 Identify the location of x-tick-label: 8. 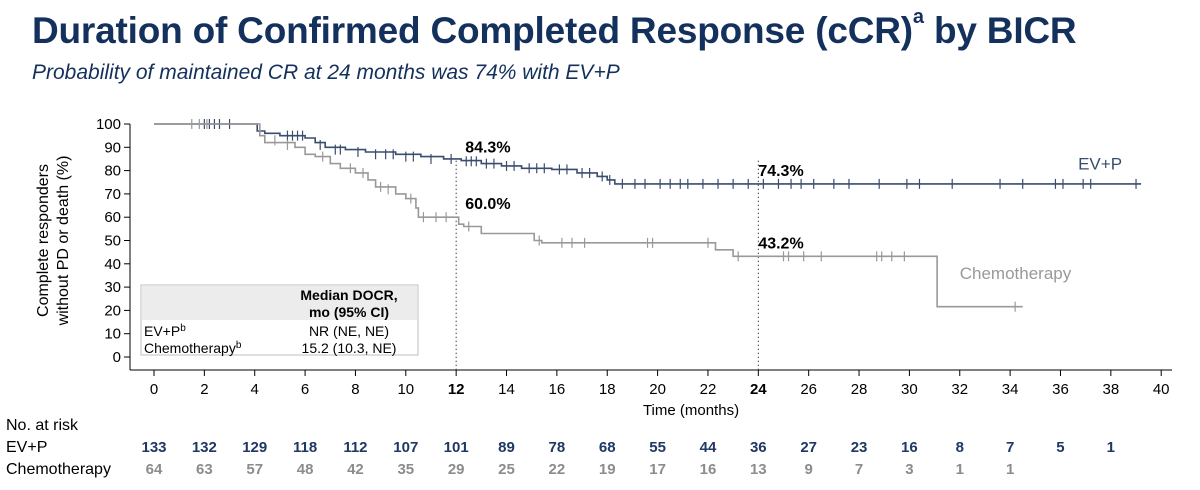
(355, 389).